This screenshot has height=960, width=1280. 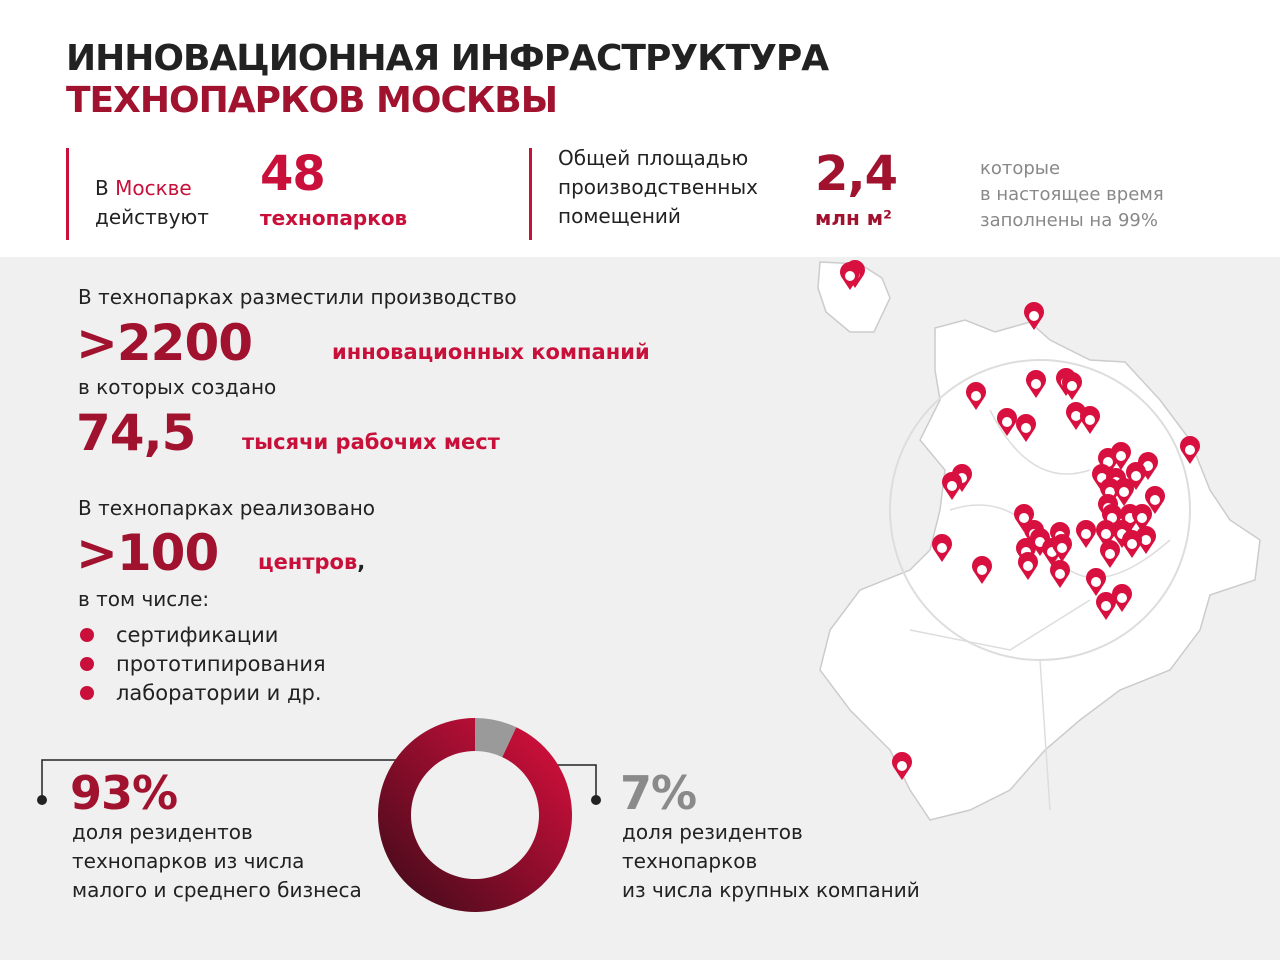 What do you see at coordinates (658, 793) in the screenshot?
I see `value-label: 7%` at bounding box center [658, 793].